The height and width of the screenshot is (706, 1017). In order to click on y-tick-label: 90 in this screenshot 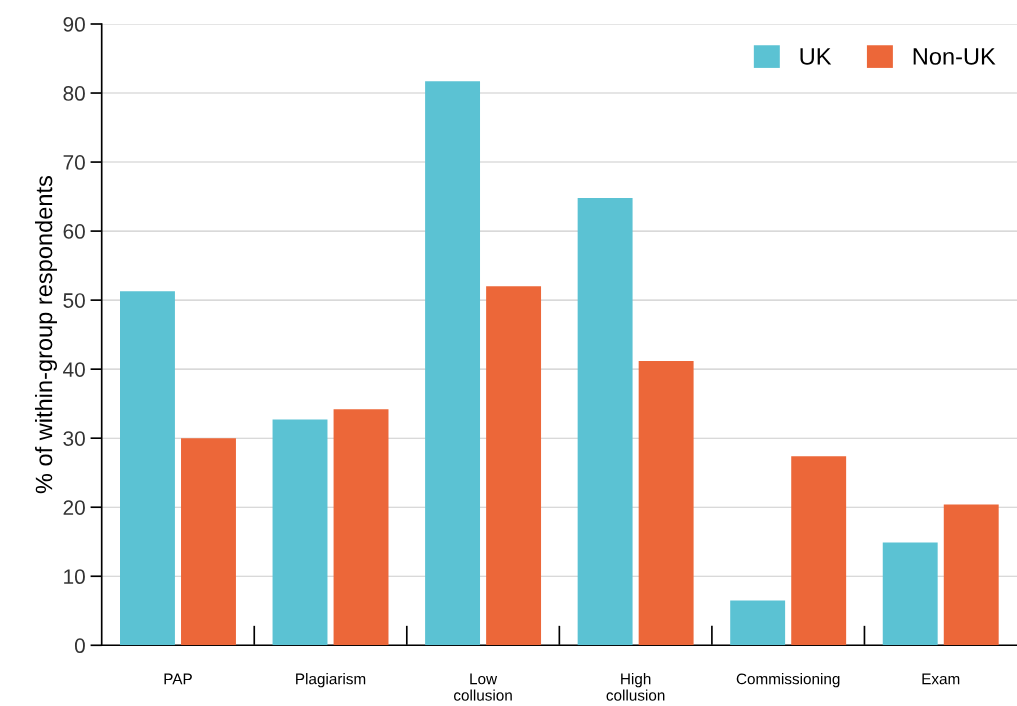, I will do `click(74, 24)`.